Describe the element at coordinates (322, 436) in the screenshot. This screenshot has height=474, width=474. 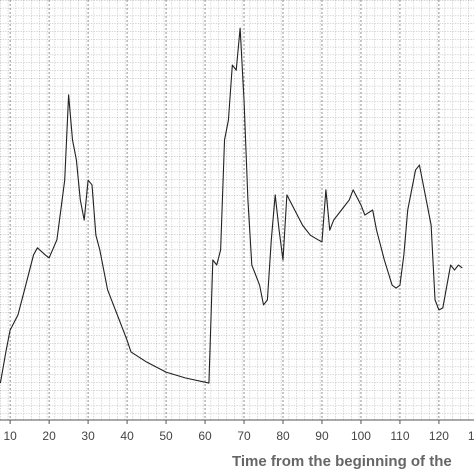
I see `x-tick-label: 90` at that location.